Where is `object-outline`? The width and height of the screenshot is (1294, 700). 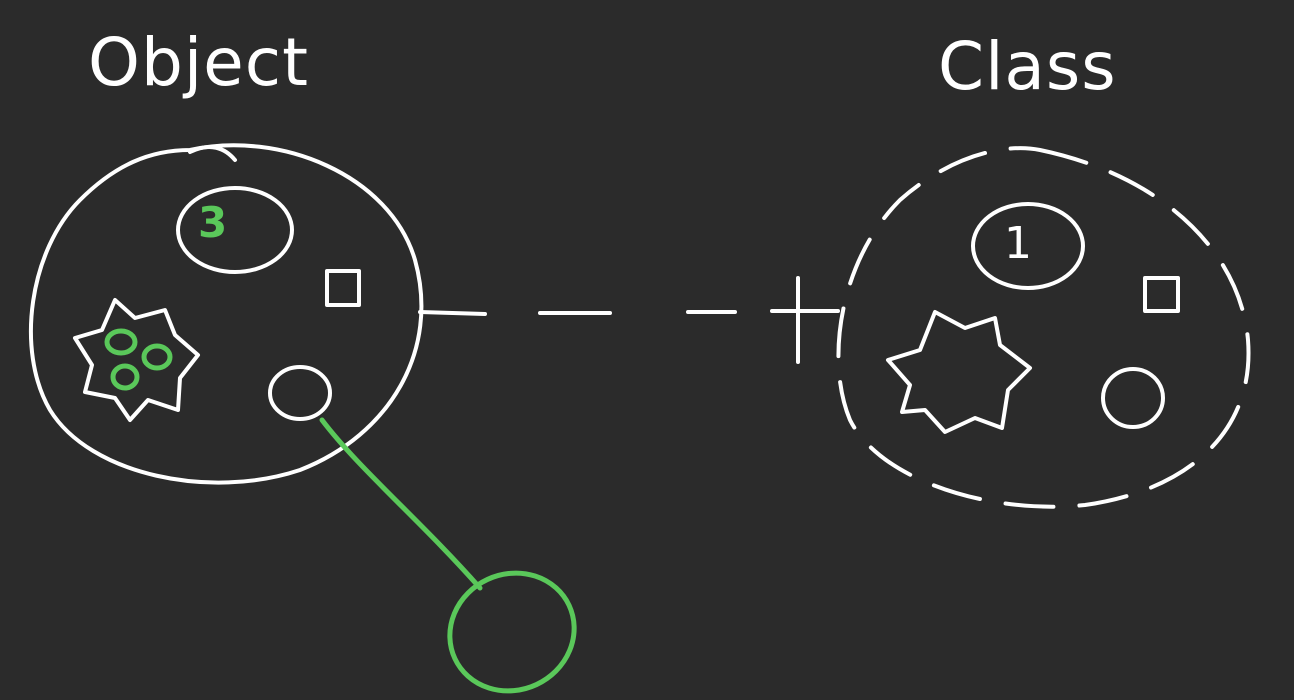
object-outline is located at coordinates (226, 314).